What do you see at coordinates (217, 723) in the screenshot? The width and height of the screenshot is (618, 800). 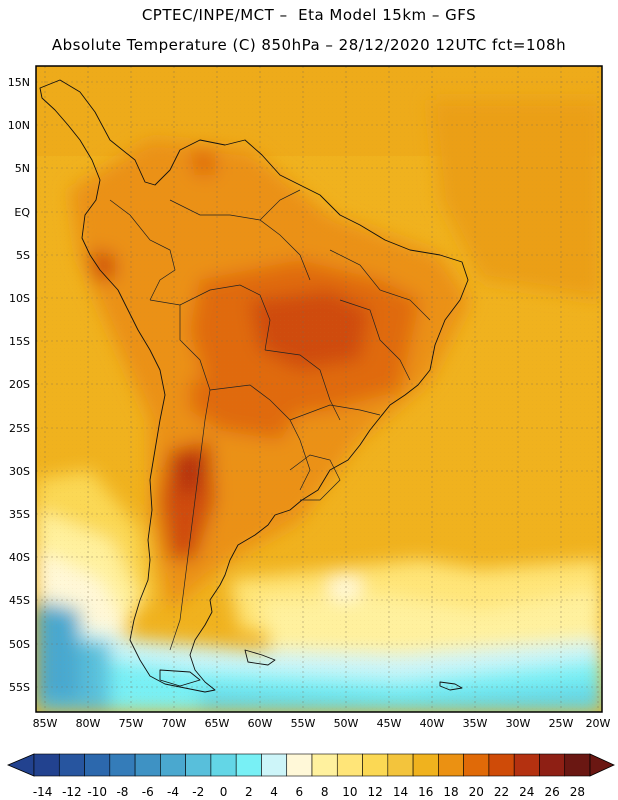 I see `lon-label: 65W` at bounding box center [217, 723].